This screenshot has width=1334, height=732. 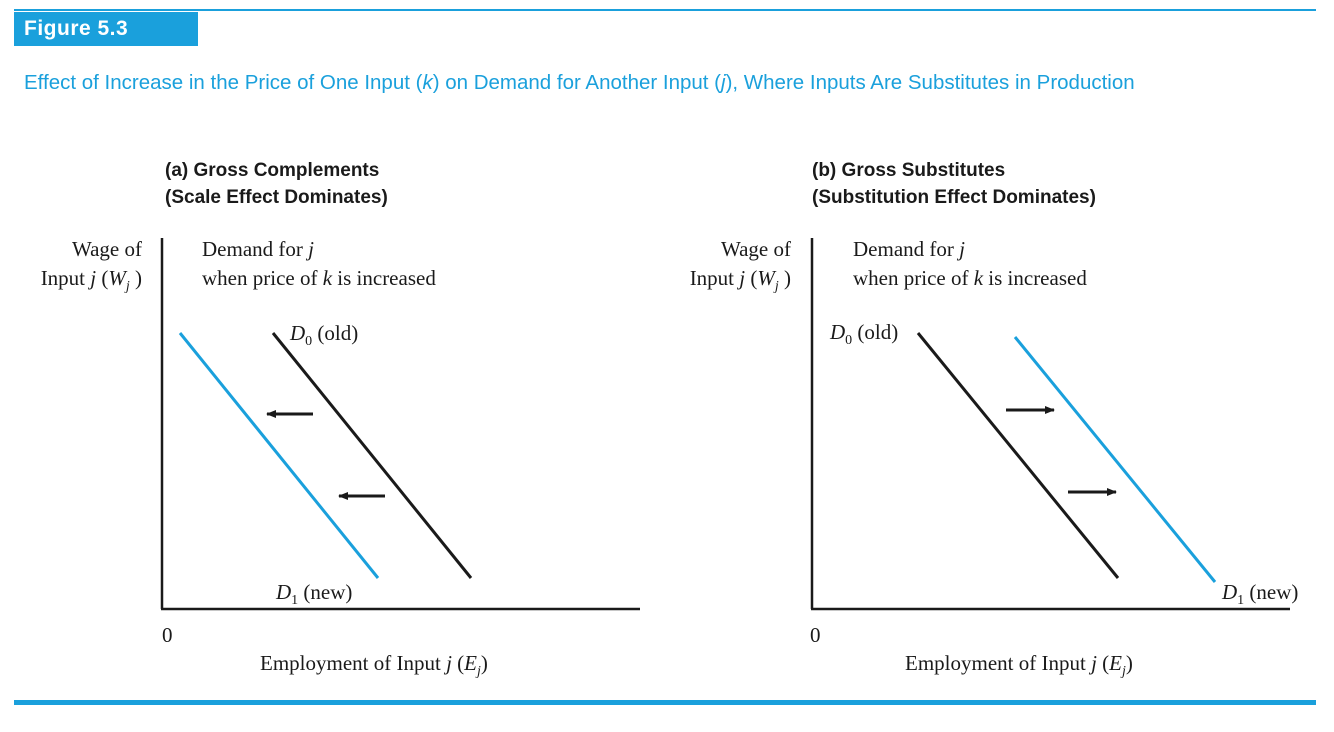 I want to click on panel-b-y-label-line2: Input j (Wj ), so click(x=740, y=280).